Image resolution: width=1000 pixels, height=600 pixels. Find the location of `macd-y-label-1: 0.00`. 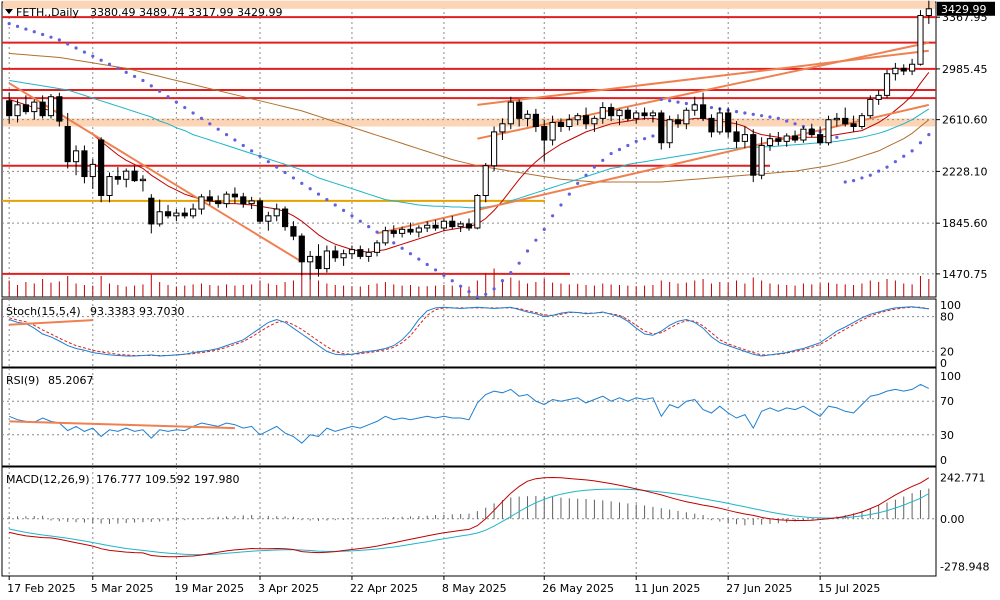

macd-y-label-1: 0.00 is located at coordinates (952, 519).